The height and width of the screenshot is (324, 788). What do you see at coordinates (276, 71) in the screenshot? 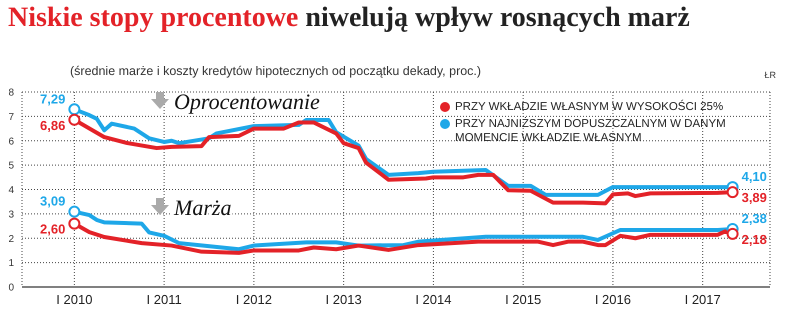
I see `chart-subtitle: (średnie marże i koszty kredytów hipotecznych od początku dekady, proc.)` at bounding box center [276, 71].